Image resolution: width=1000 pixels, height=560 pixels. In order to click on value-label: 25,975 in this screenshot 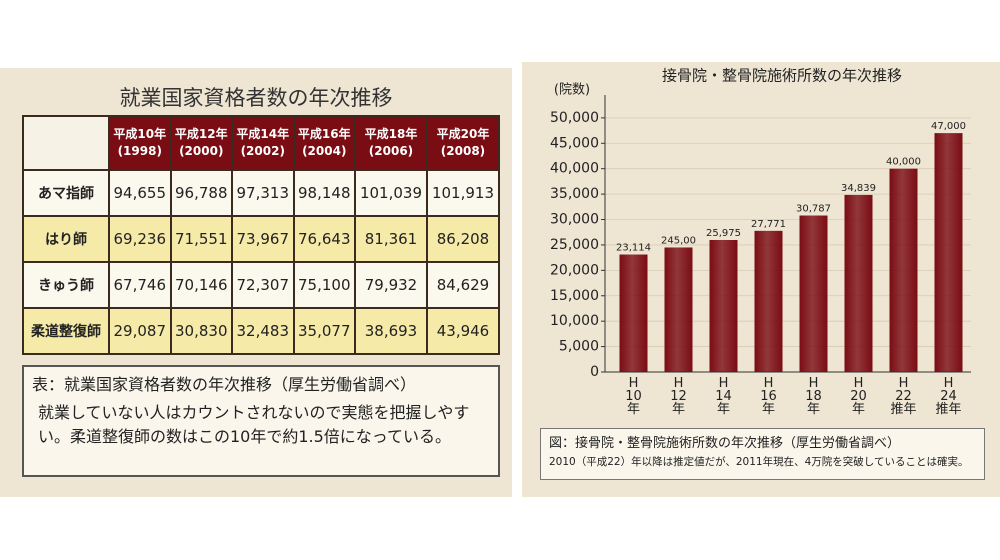, I will do `click(723, 233)`.